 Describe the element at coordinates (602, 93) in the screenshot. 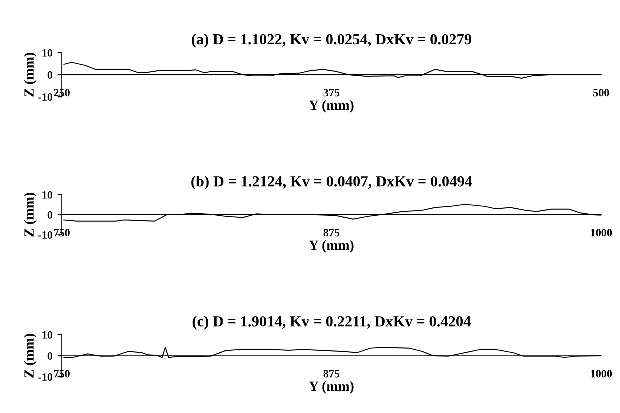

I see `x-tick-label: 500` at that location.